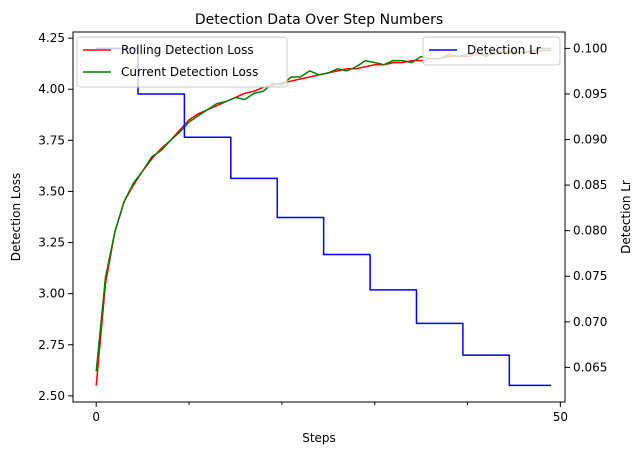 The height and width of the screenshot is (459, 644). What do you see at coordinates (51, 396) in the screenshot?
I see `y-left-tick-label: 2.50` at bounding box center [51, 396].